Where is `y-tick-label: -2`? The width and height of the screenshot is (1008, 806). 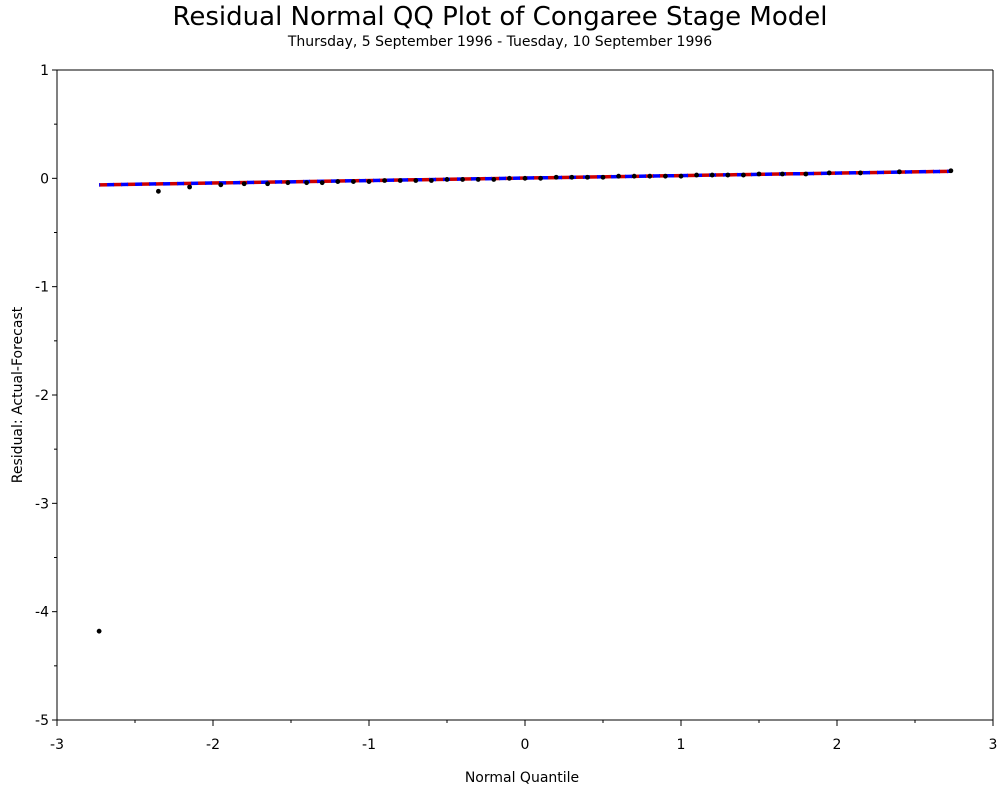
y-tick-label: -2 is located at coordinates (42, 396).